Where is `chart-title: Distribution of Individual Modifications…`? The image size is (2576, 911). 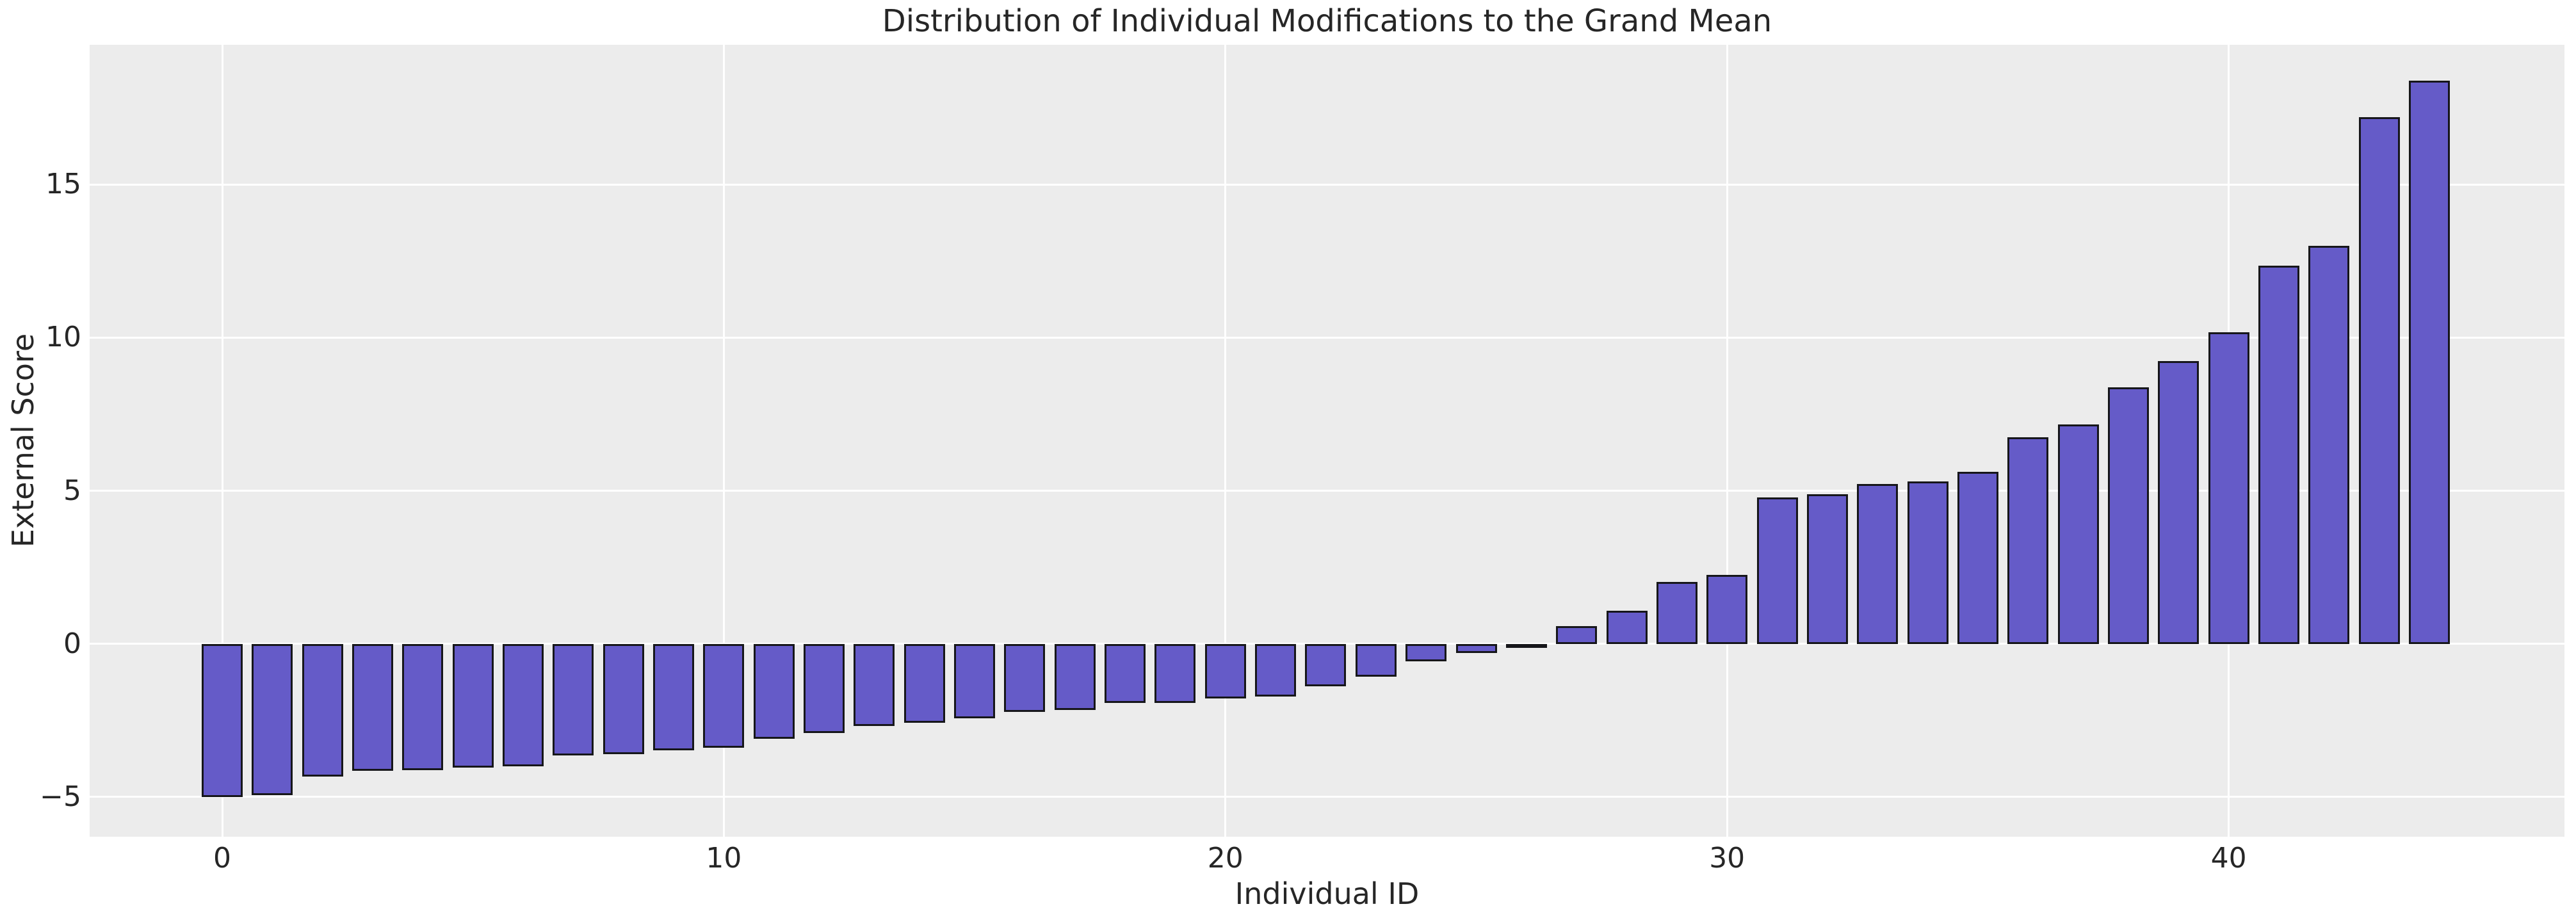
chart-title: Distribution of Individual Modifications… is located at coordinates (1327, 21).